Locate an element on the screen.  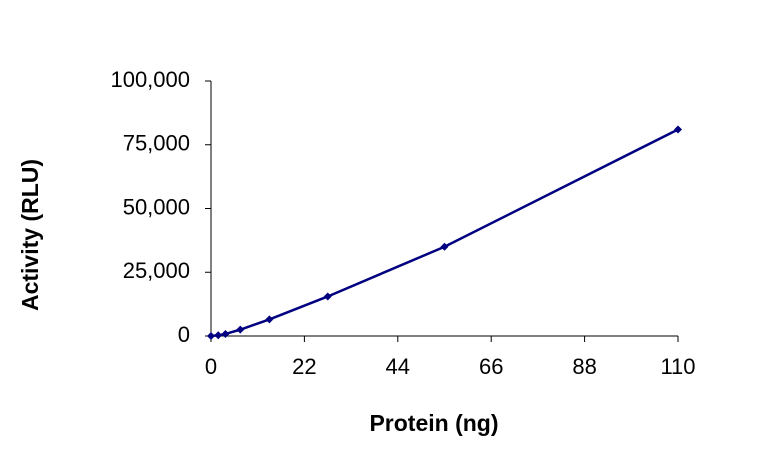
y-tick-label: 75,000 is located at coordinates (156, 143).